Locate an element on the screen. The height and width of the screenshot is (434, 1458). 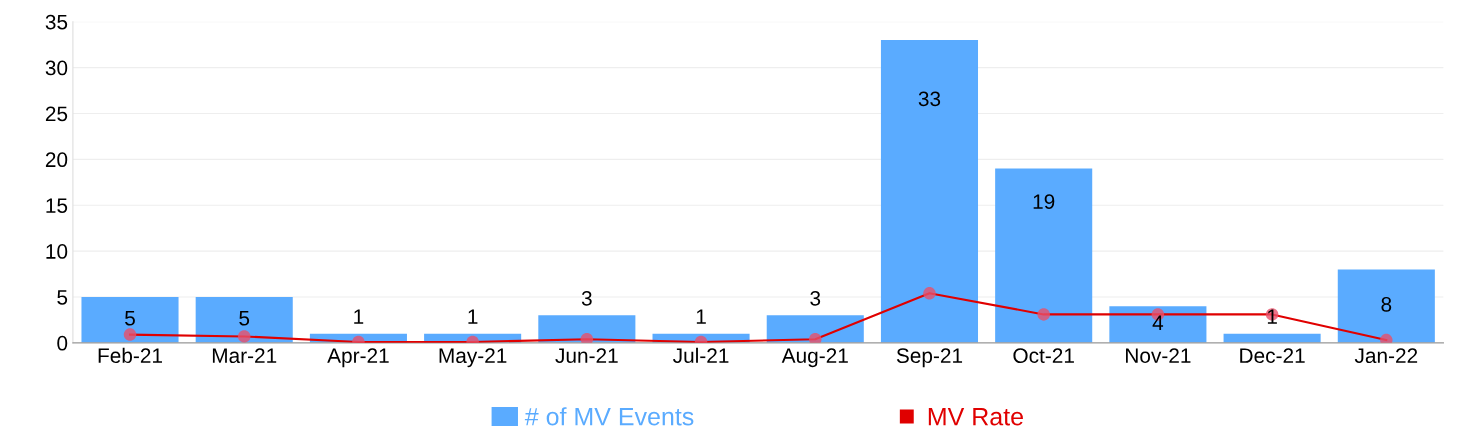
y-tick-label: 10 is located at coordinates (57, 251).